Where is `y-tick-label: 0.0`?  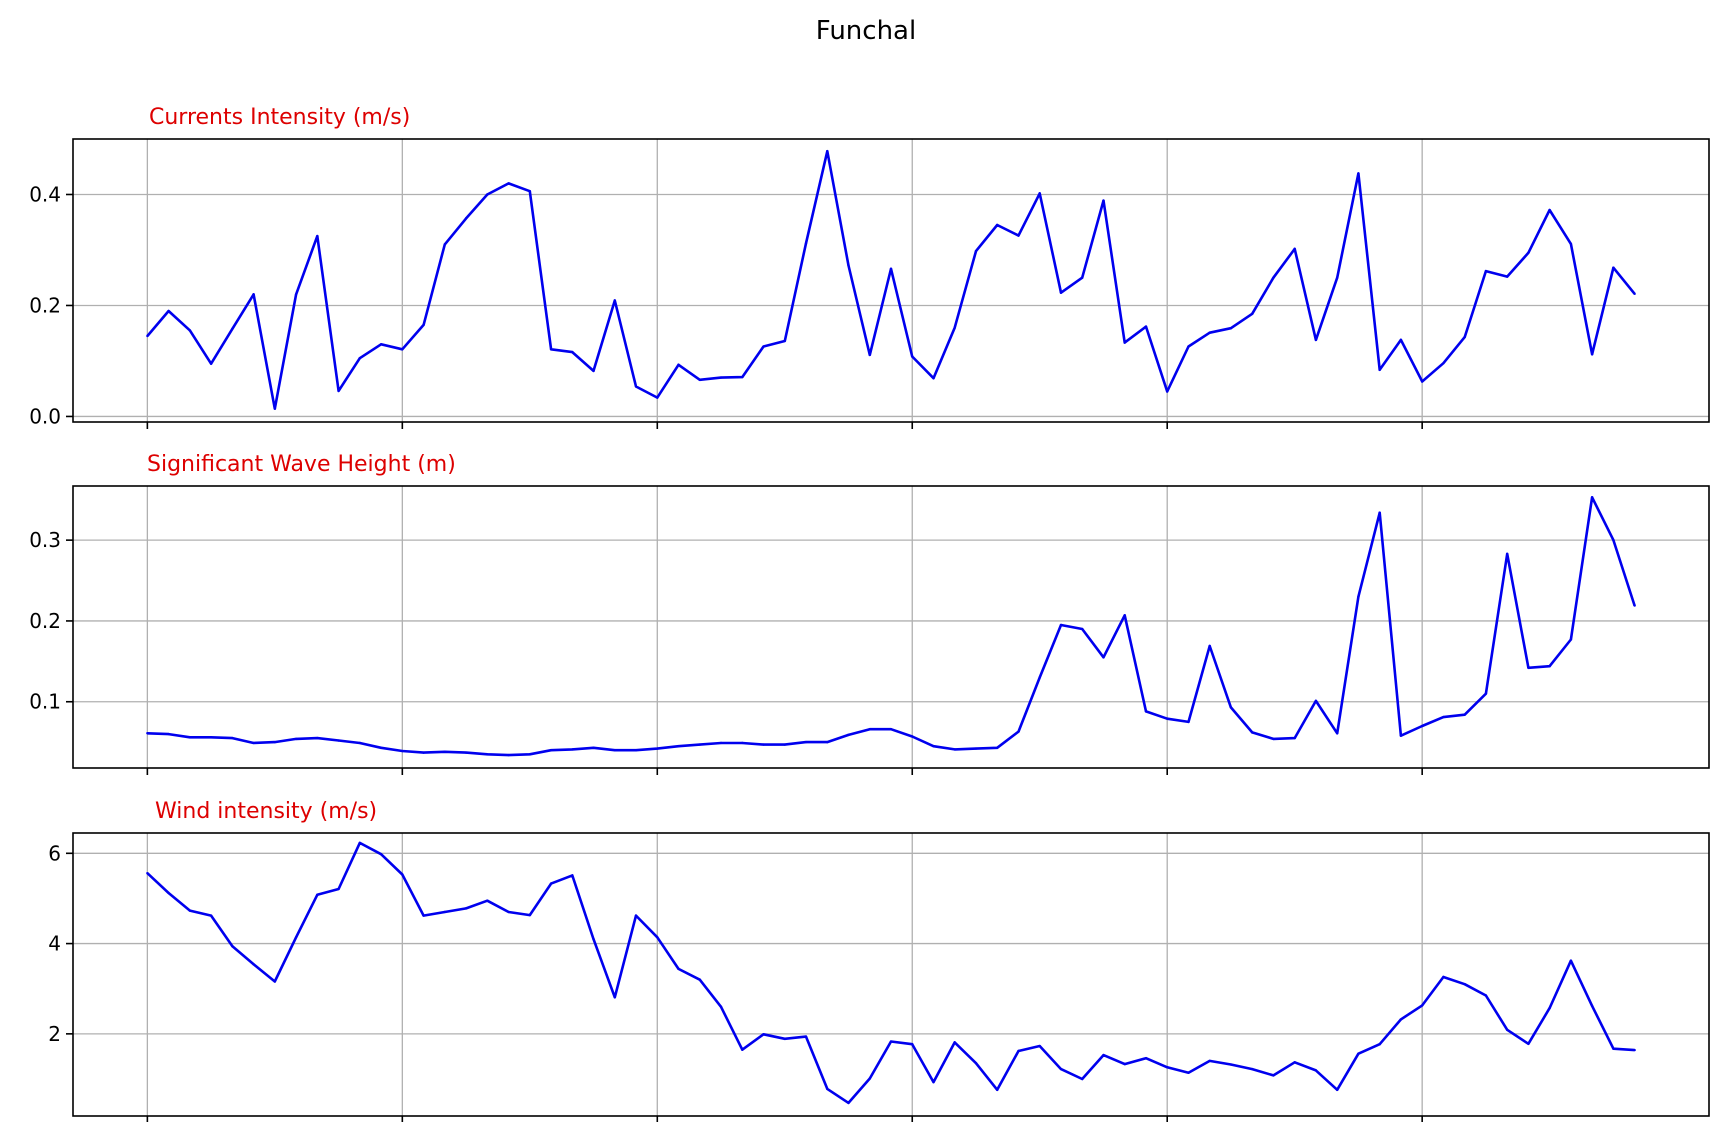 y-tick-label: 0.0 is located at coordinates (45, 416).